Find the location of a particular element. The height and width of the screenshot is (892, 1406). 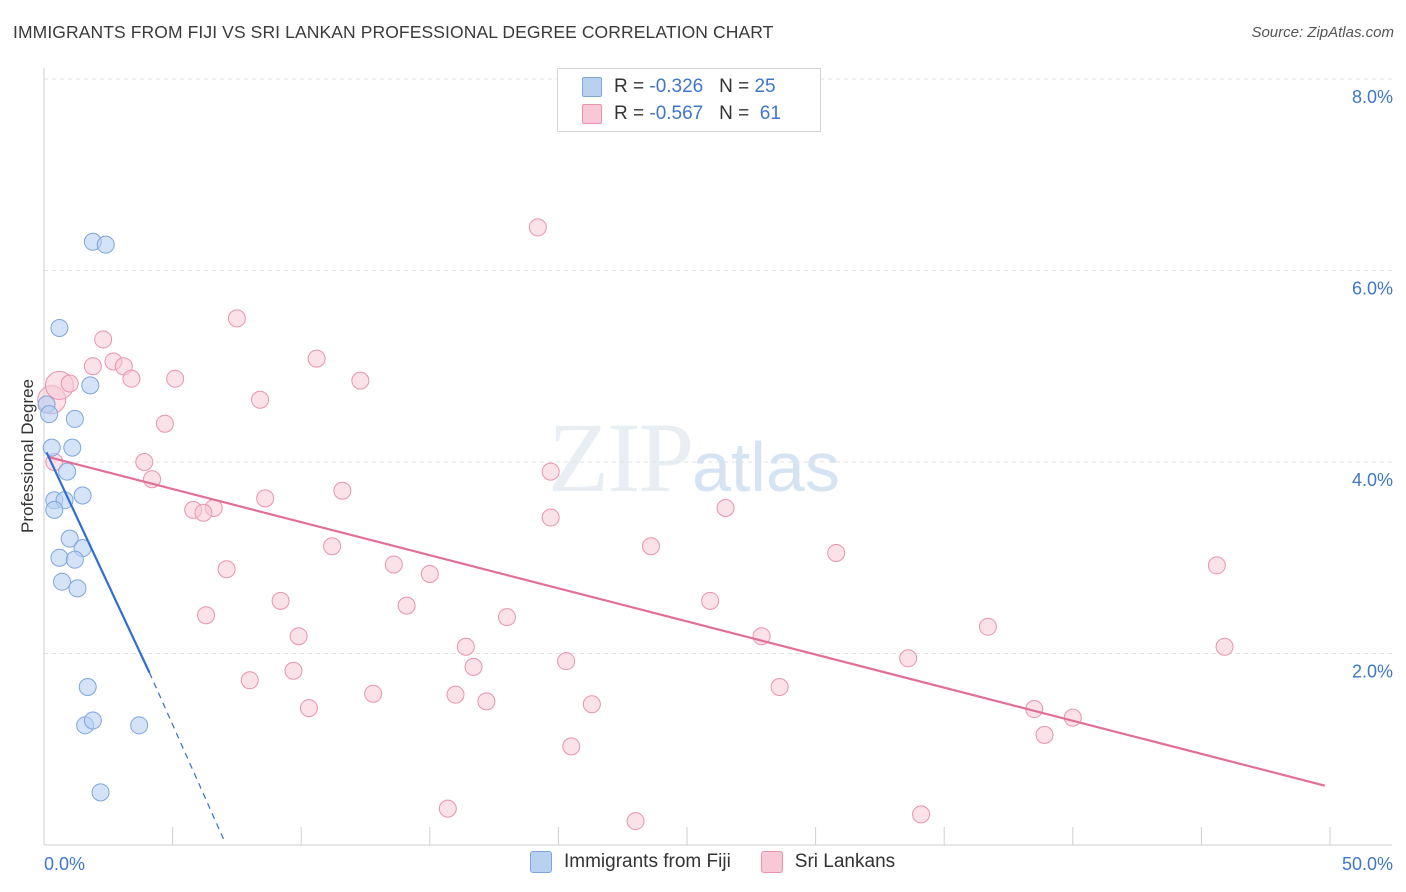

srilankan-swatch is located at coordinates (592, 114).